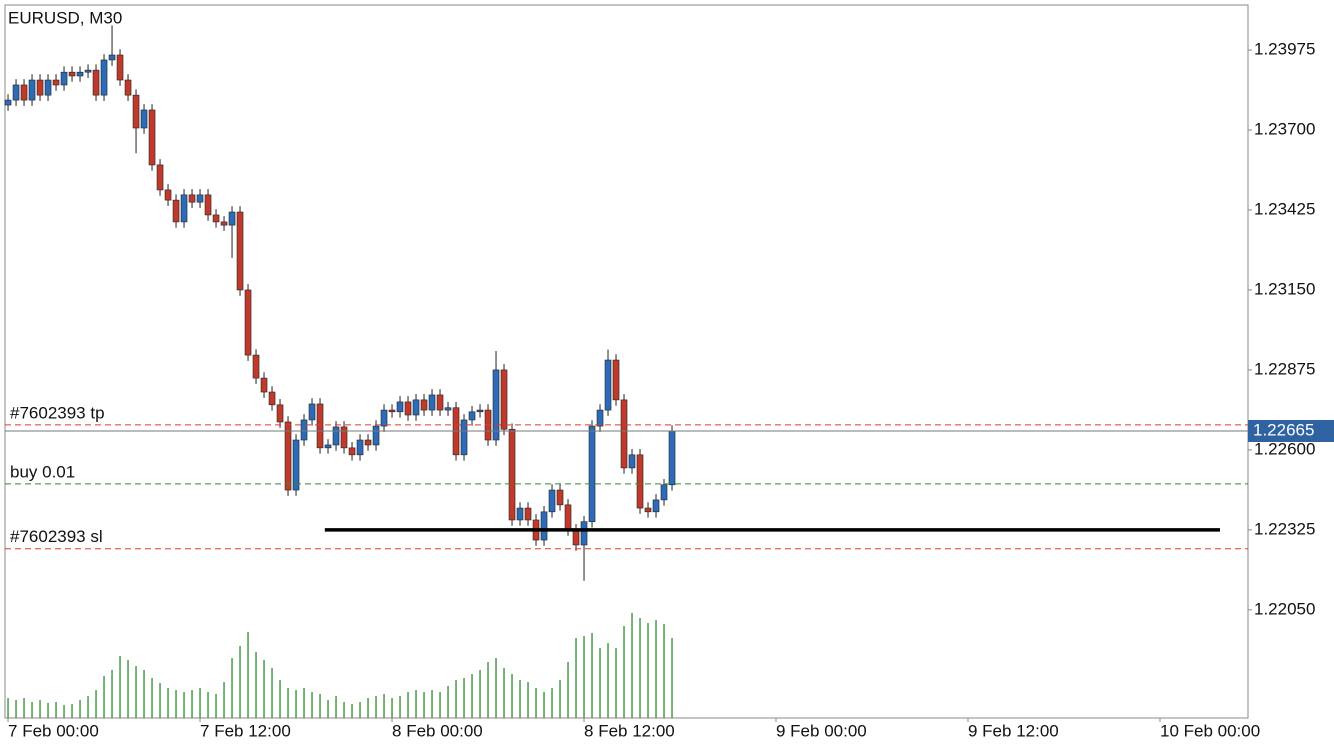 Image resolution: width=1334 pixels, height=750 pixels. I want to click on y-tick-label: 1.23975, so click(1284, 49).